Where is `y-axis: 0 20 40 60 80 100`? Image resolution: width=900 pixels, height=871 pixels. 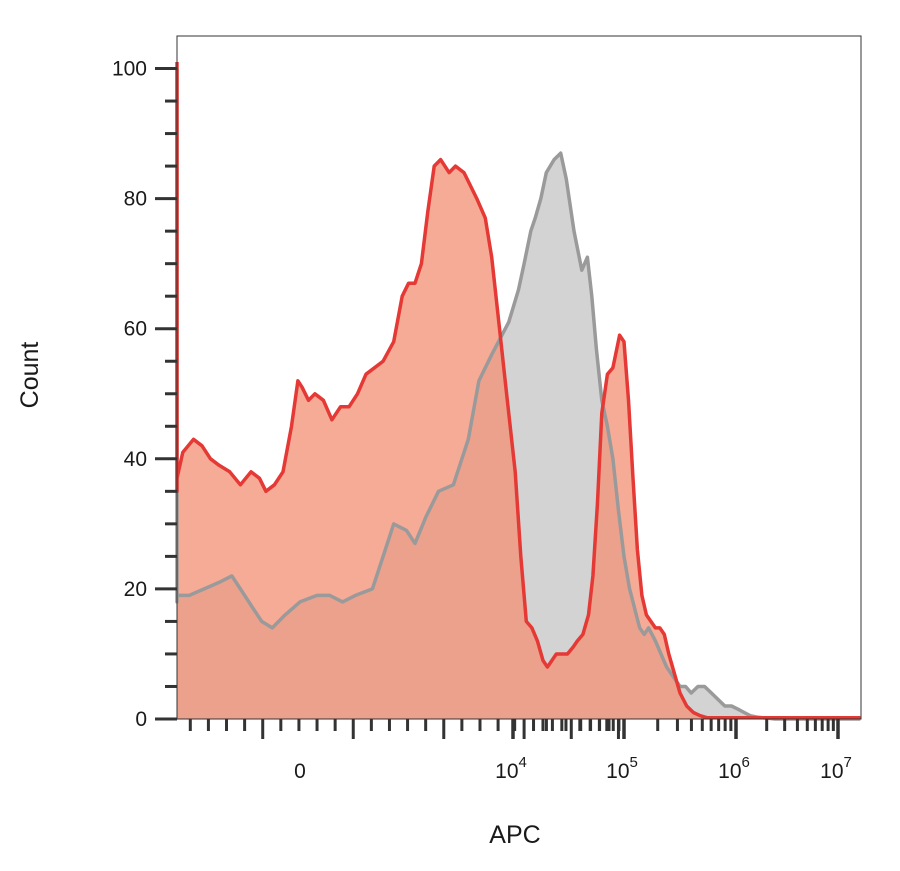 y-axis: 0 20 40 60 80 100 is located at coordinates (144, 394).